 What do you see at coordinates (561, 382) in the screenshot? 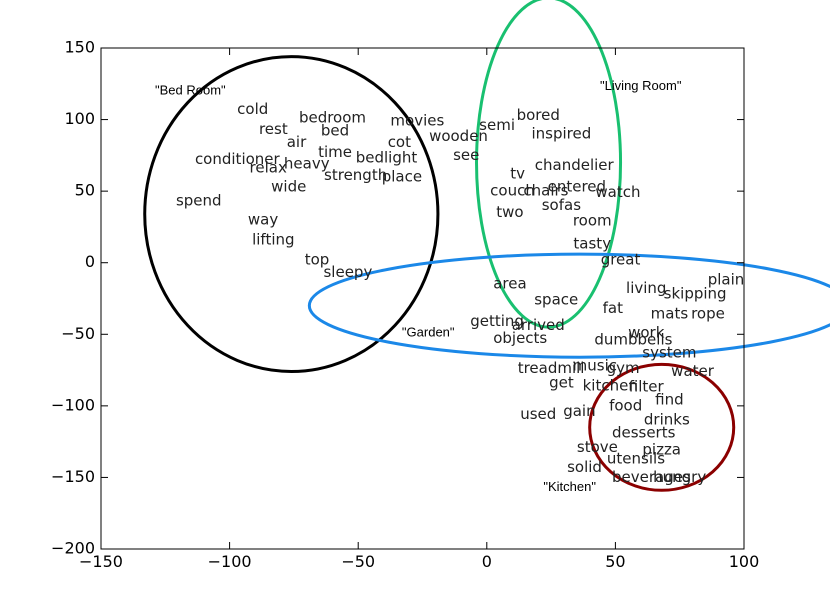
I see `word-point-get: get` at bounding box center [561, 382].